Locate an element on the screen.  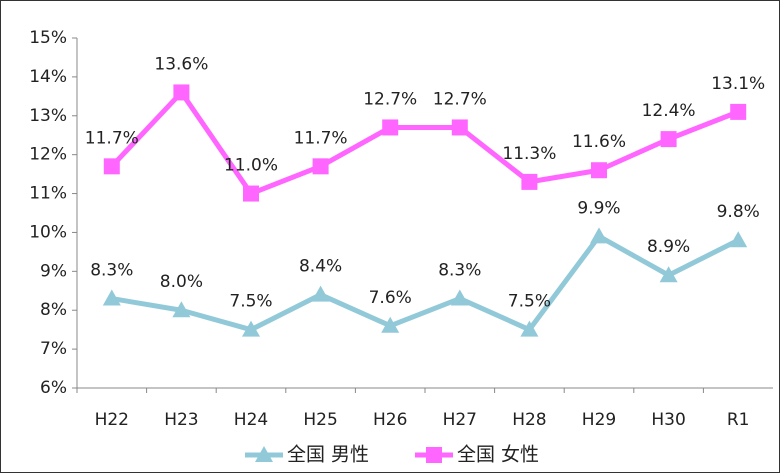
y-tick-label: 8% is located at coordinates (53, 310).